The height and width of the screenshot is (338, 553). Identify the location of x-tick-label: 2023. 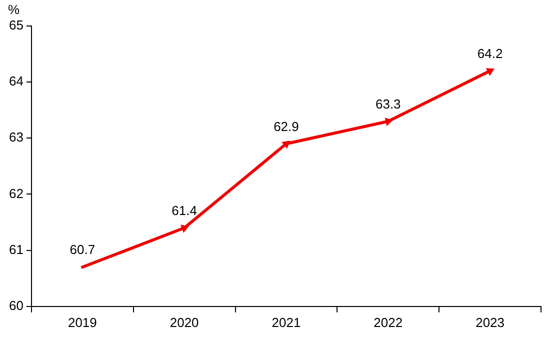
(490, 322).